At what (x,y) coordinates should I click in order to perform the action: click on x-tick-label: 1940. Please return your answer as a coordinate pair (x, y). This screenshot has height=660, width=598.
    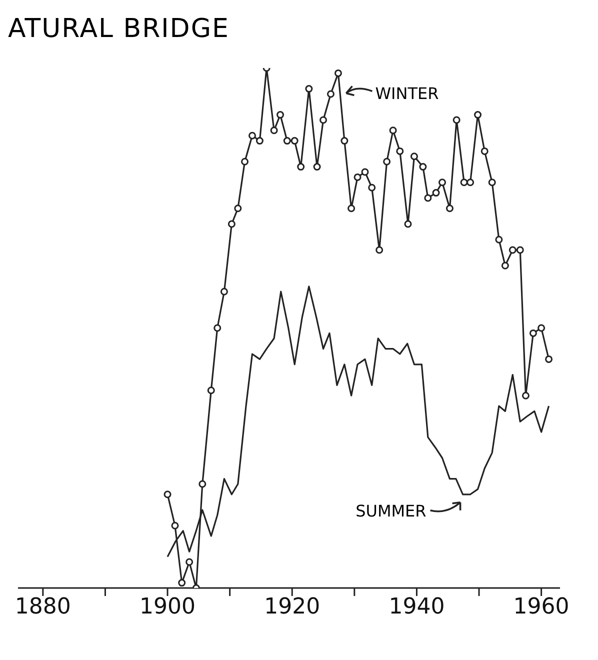
    Looking at the image, I should click on (416, 607).